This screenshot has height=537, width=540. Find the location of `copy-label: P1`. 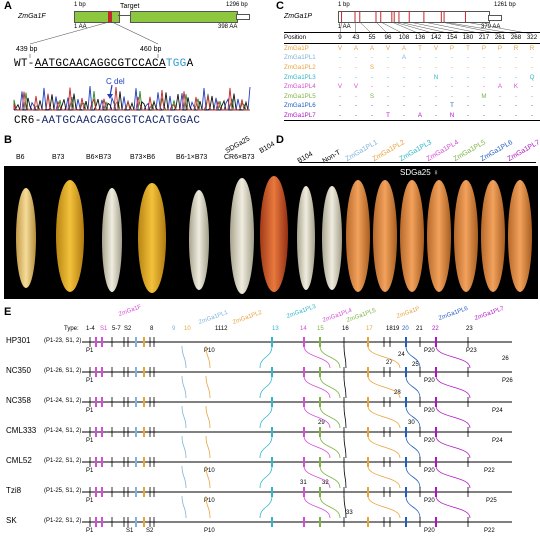

copy-label: P1 is located at coordinates (90, 381).